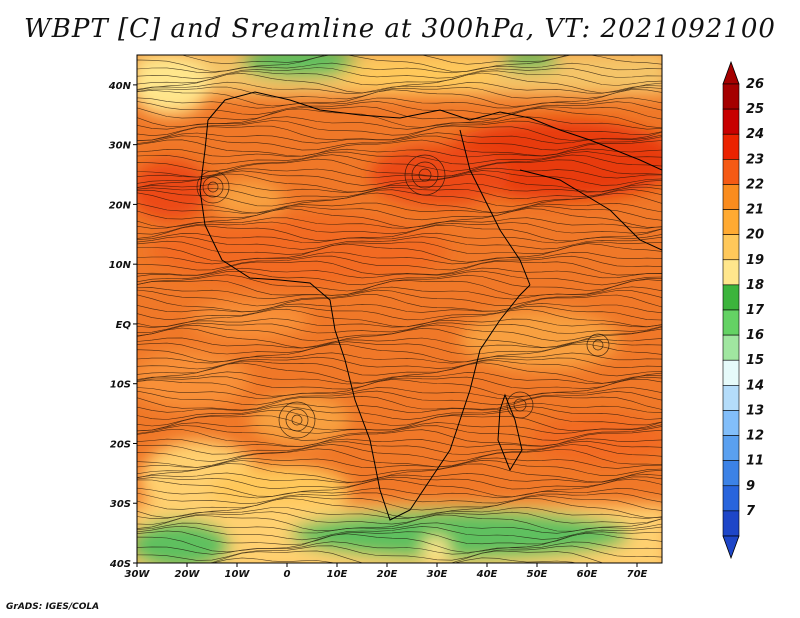 This screenshot has height=618, width=800. What do you see at coordinates (120, 504) in the screenshot?
I see `lat-tick-label: 30S` at bounding box center [120, 504].